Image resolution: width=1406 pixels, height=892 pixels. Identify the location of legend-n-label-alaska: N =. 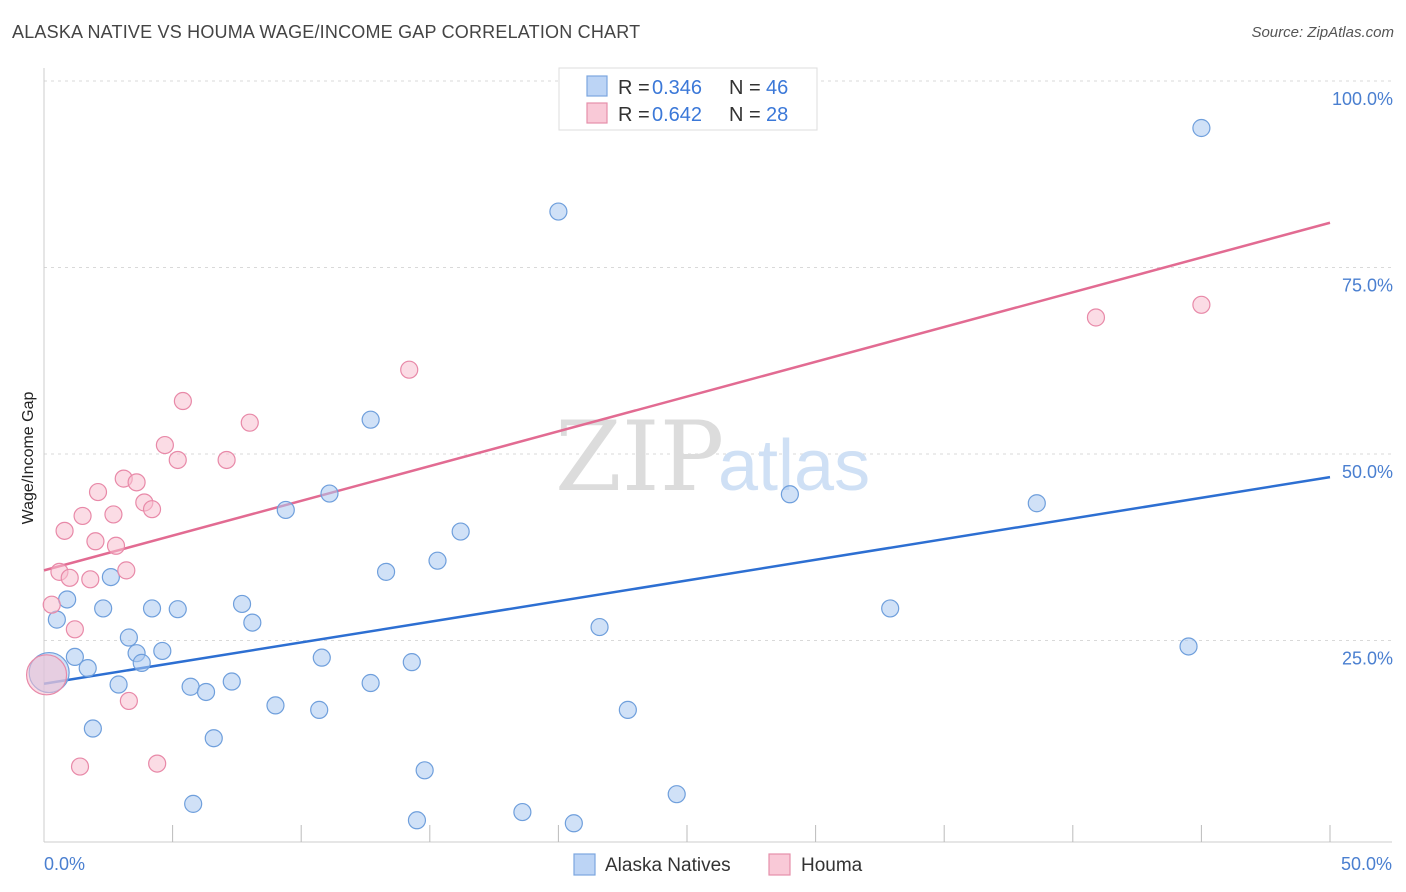
(745, 88).